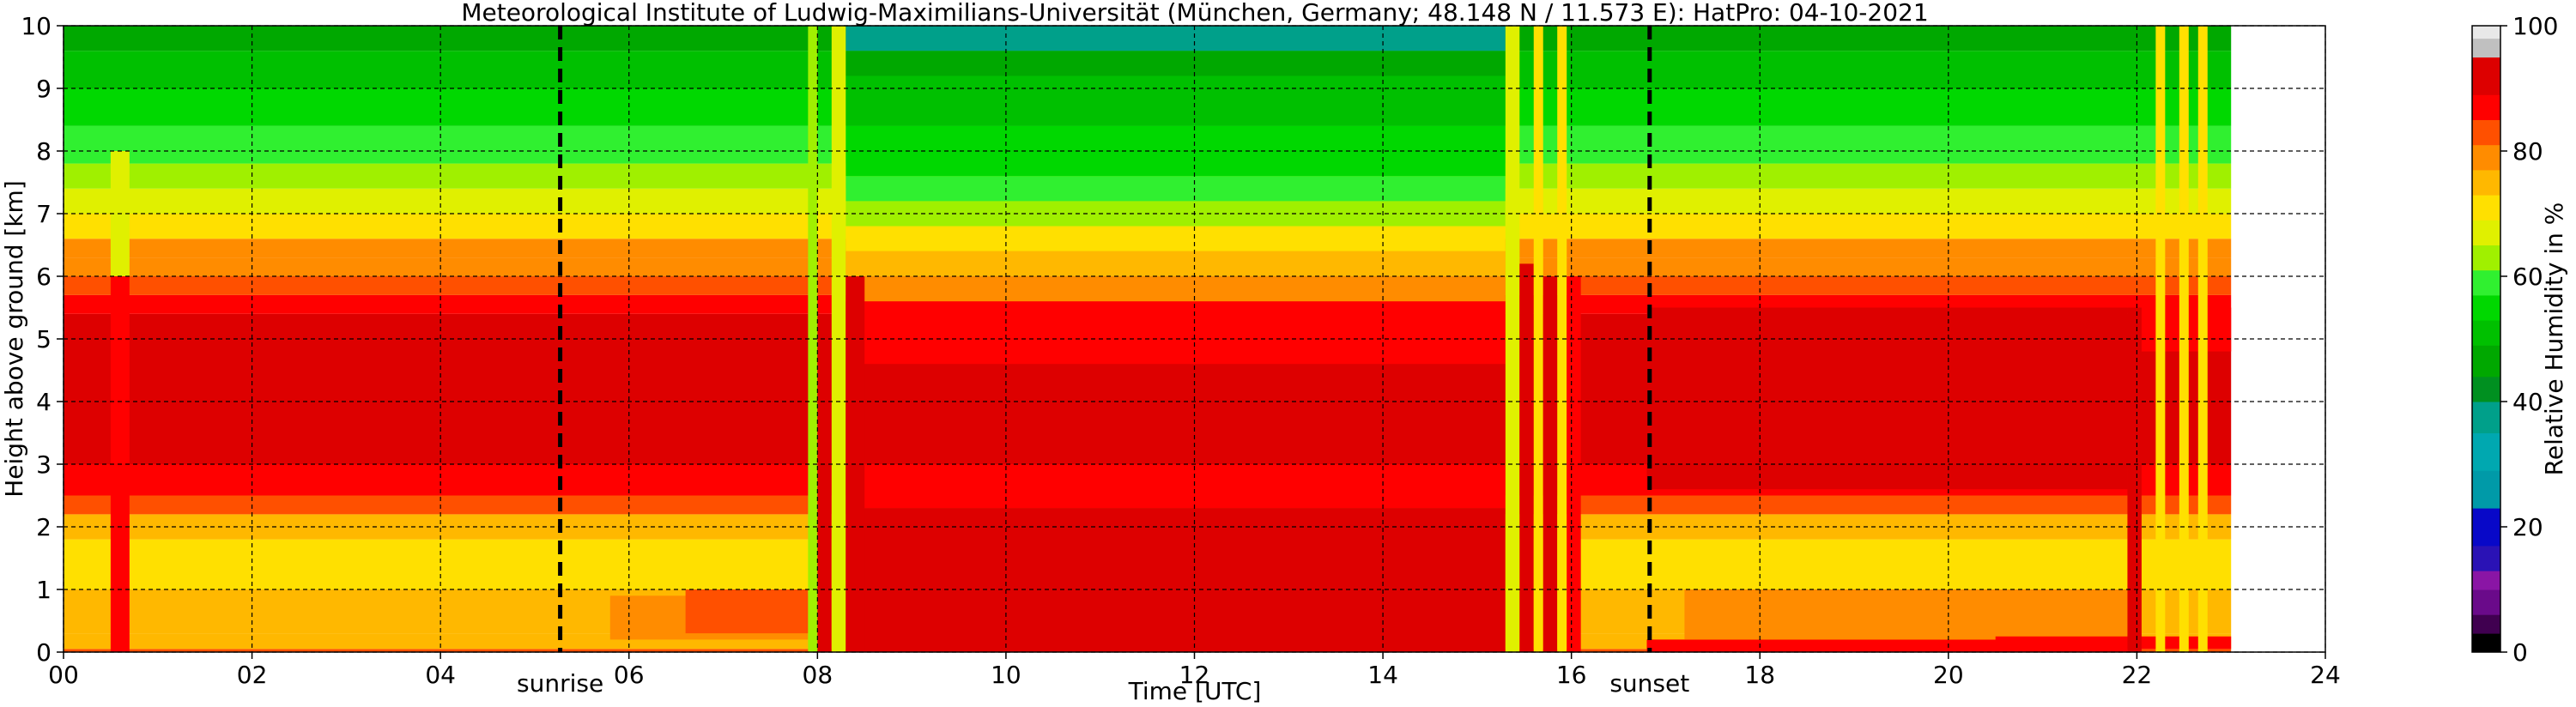 This screenshot has height=707, width=2576. What do you see at coordinates (44, 465) in the screenshot?
I see `y-tick-label: 3` at bounding box center [44, 465].